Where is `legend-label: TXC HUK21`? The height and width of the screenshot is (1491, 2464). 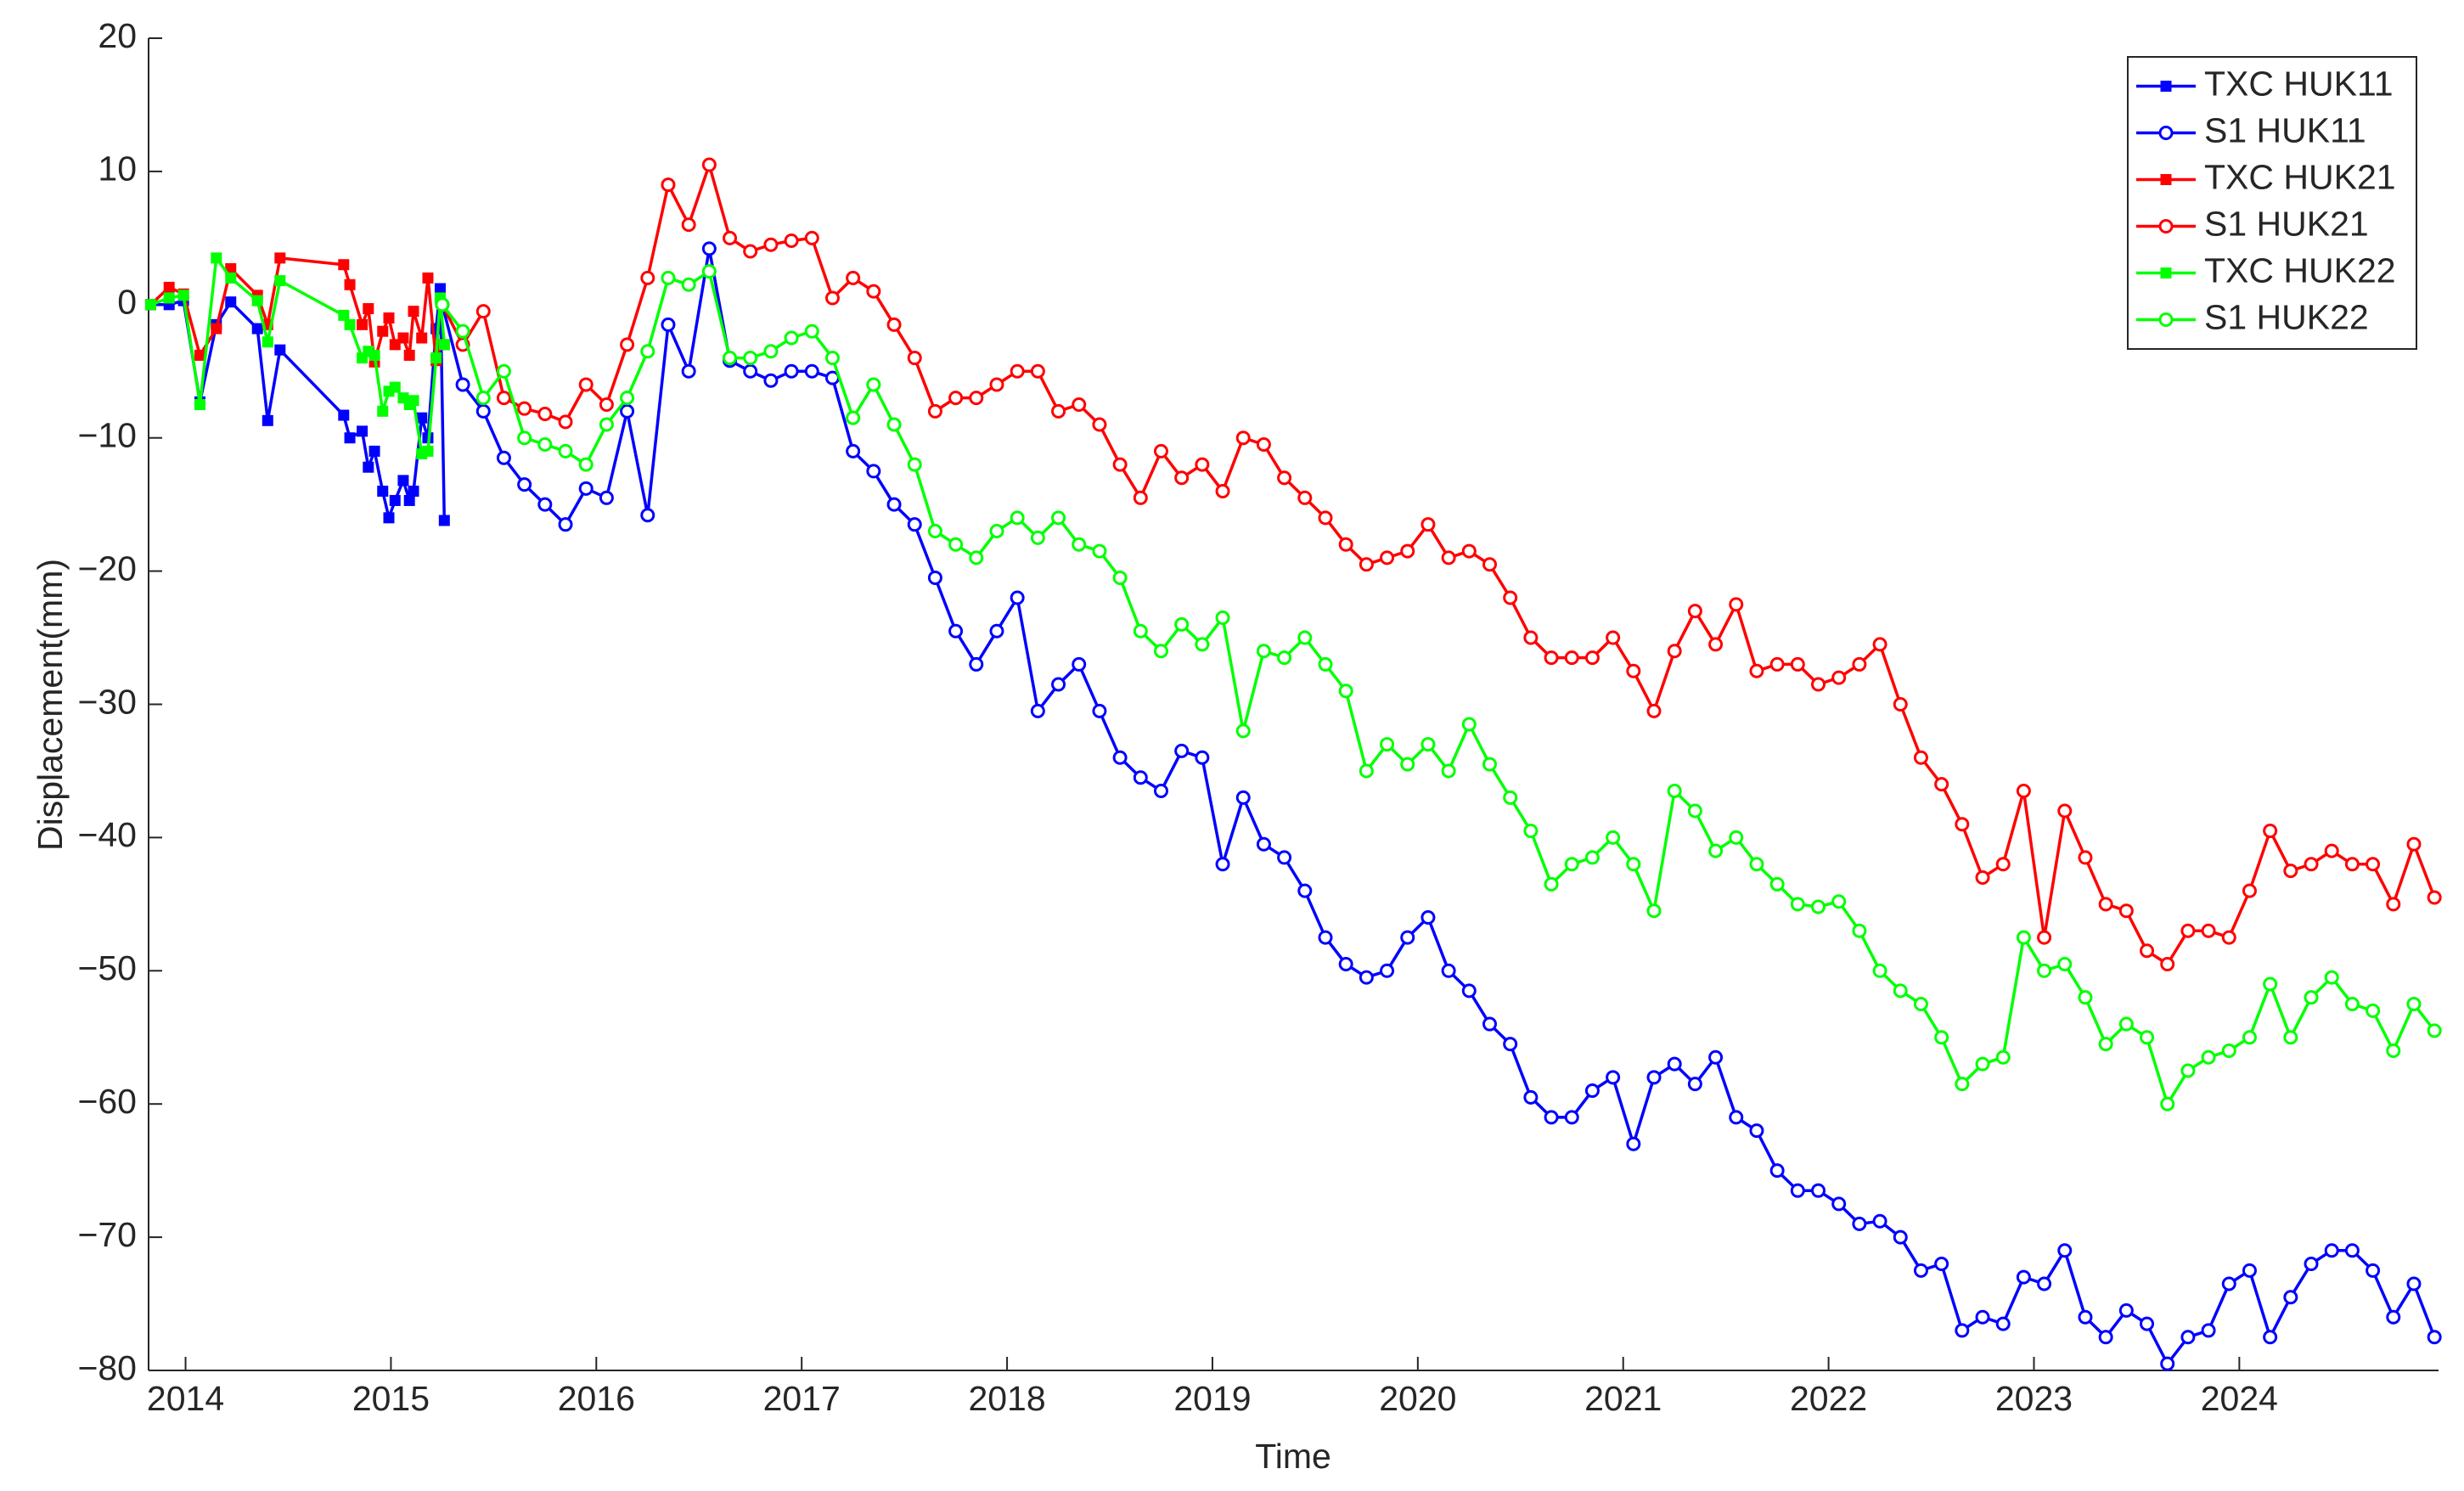 legend-label: TXC HUK21 is located at coordinates (2300, 177).